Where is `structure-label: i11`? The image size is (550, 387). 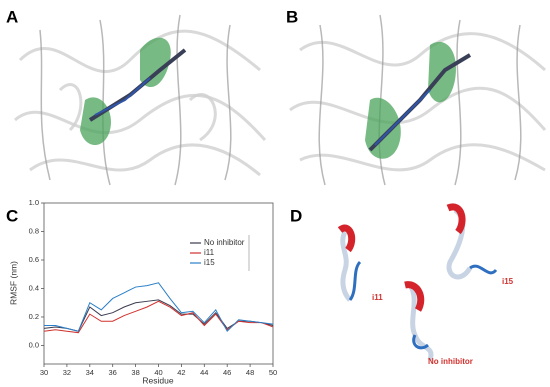 structure-label: i11 is located at coordinates (377, 297).